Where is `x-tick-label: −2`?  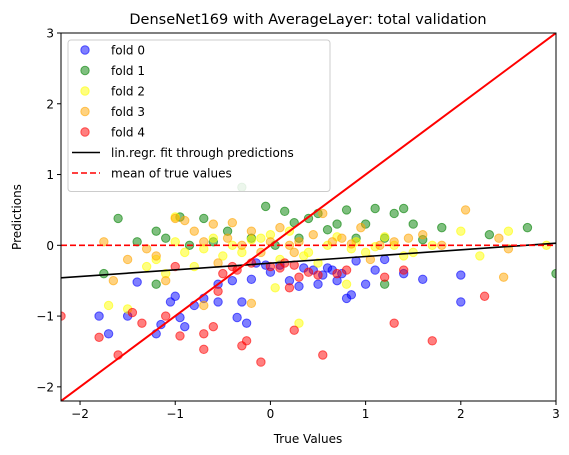 x-tick-label: −2 is located at coordinates (80, 414).